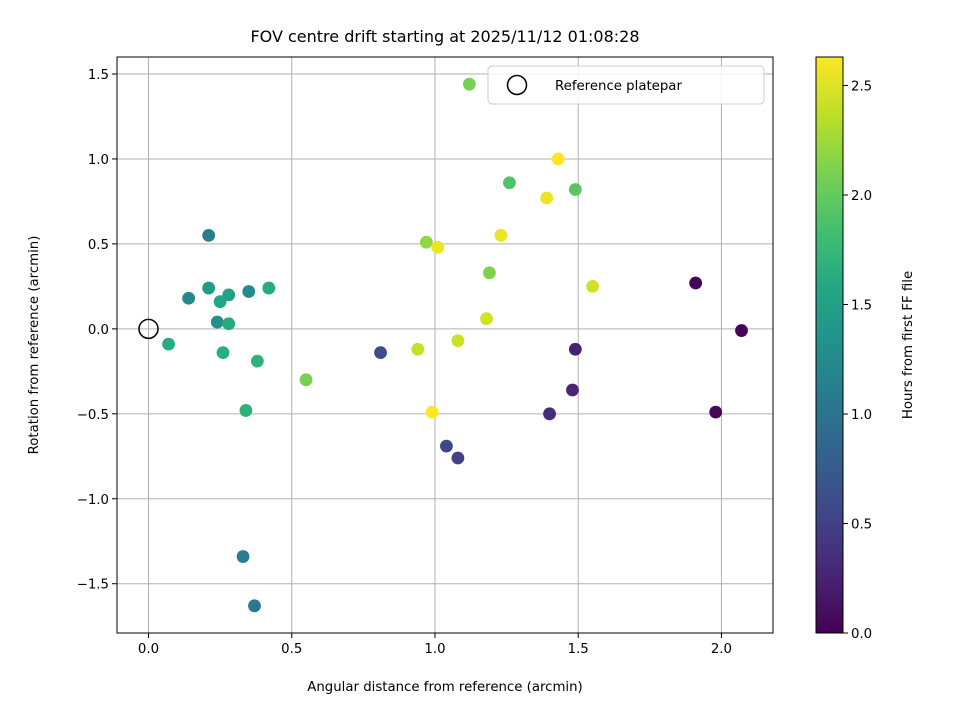 The height and width of the screenshot is (720, 960). Describe the element at coordinates (98, 160) in the screenshot. I see `y-tick-label: 1.0` at that location.